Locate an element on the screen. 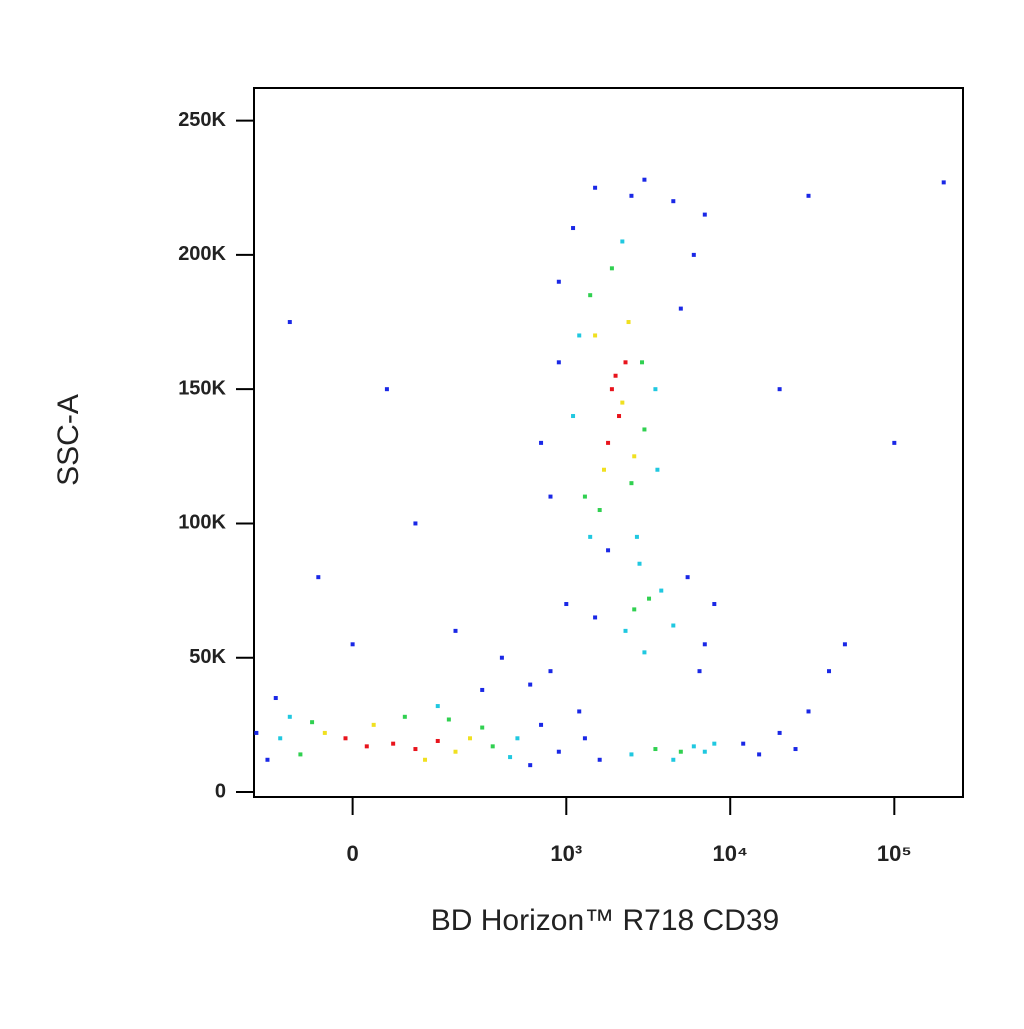 The height and width of the screenshot is (1029, 1024). y-tick-label: 200K is located at coordinates (202, 254).